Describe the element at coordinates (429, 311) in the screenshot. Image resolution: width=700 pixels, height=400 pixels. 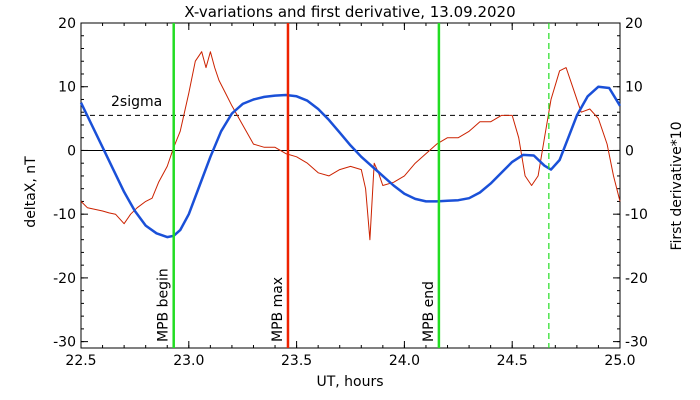
I see `marker-label-end: MPB end` at that location.